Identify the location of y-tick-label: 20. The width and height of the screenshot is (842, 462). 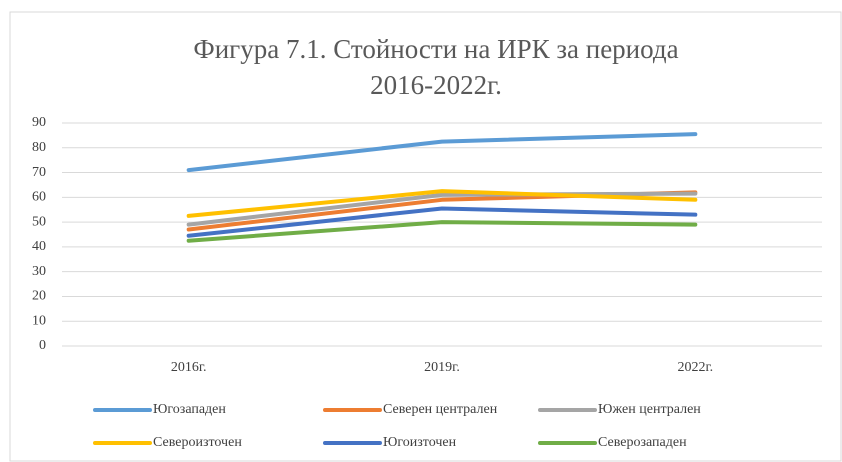
(39, 296).